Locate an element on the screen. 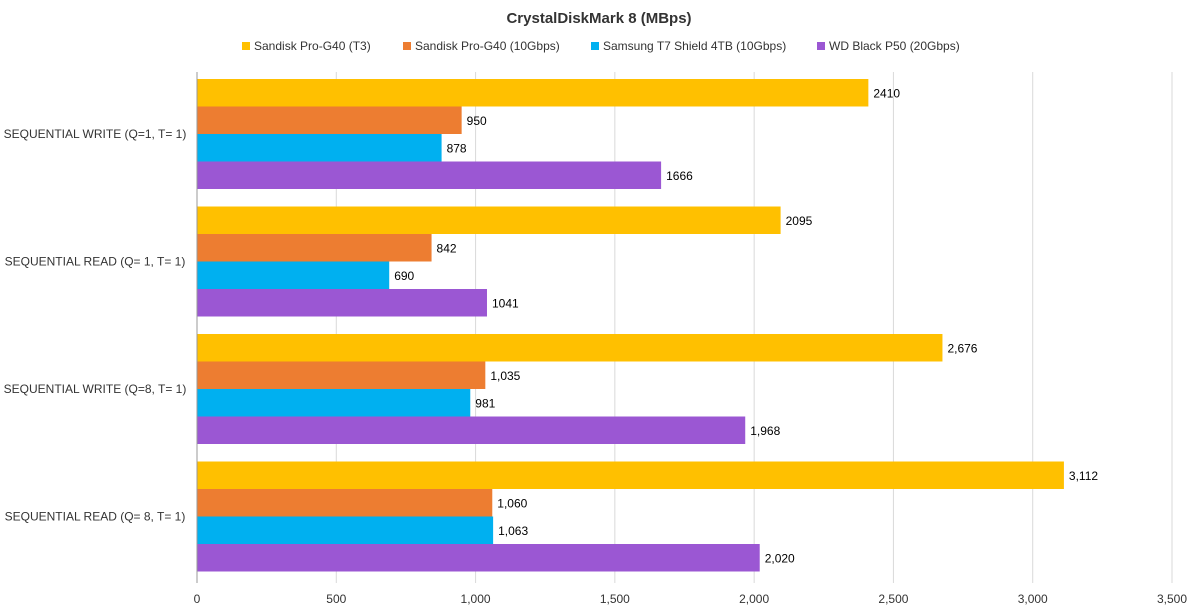 Image resolution: width=1199 pixels, height=613 pixels. bar-value-label: 1666 is located at coordinates (679, 176).